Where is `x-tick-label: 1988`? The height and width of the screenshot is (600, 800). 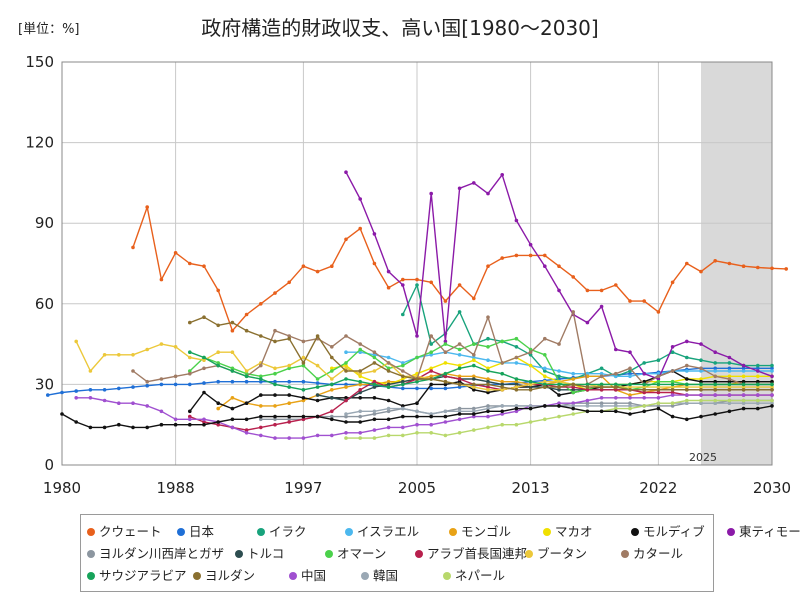
x-tick-label: 1988 is located at coordinates (176, 488).